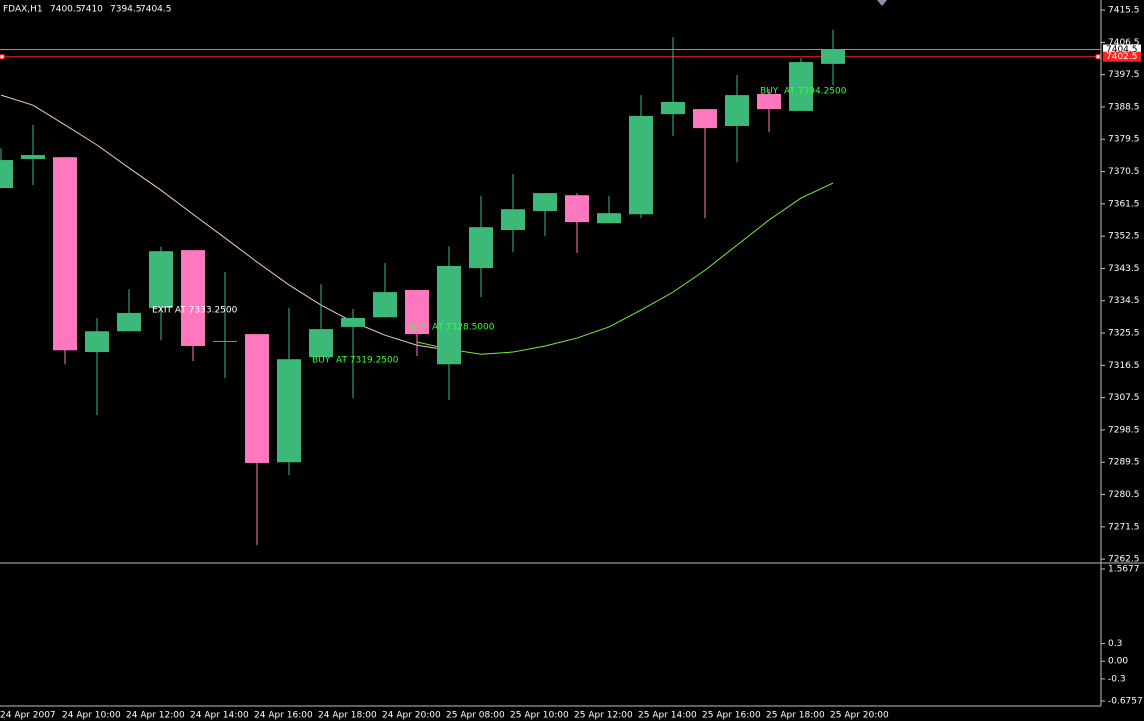 This screenshot has width=1144, height=721. What do you see at coordinates (355, 361) in the screenshot?
I see `annotation: BUY AT 7319.2500` at bounding box center [355, 361].